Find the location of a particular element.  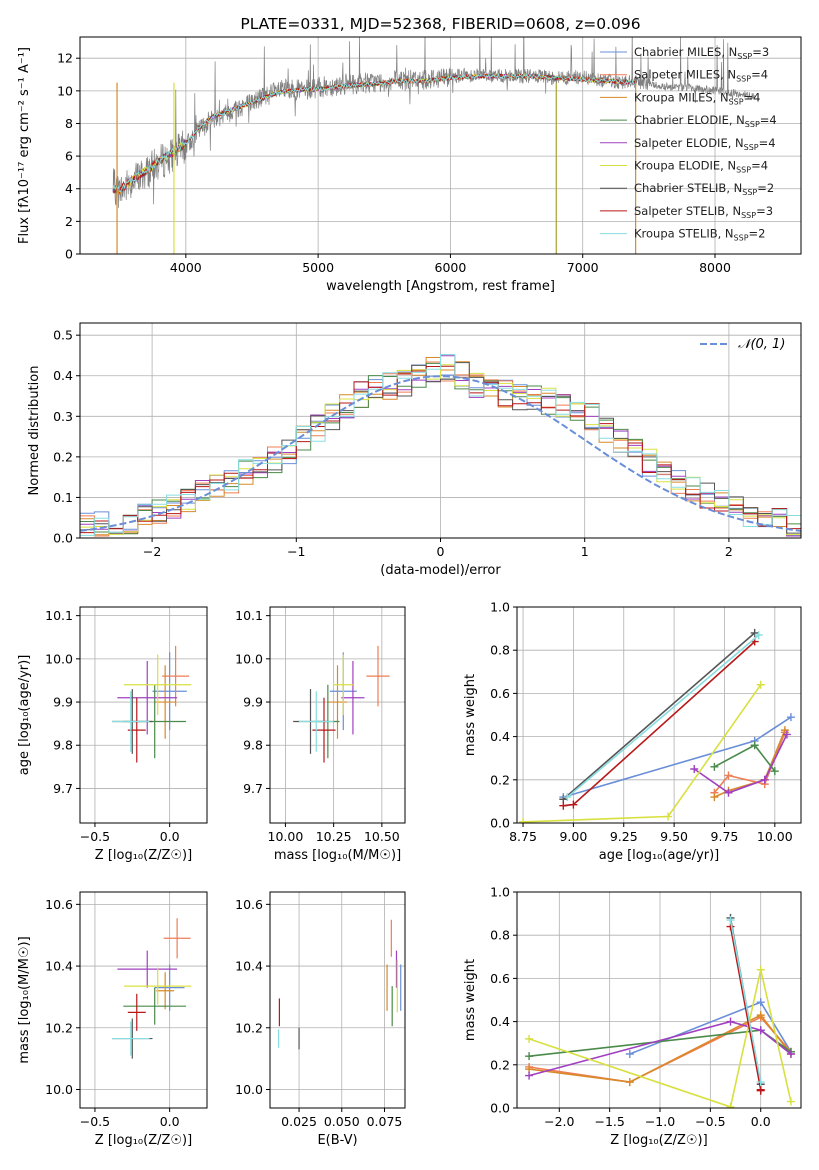

y-tick-label: 9.7 is located at coordinates (253, 788).